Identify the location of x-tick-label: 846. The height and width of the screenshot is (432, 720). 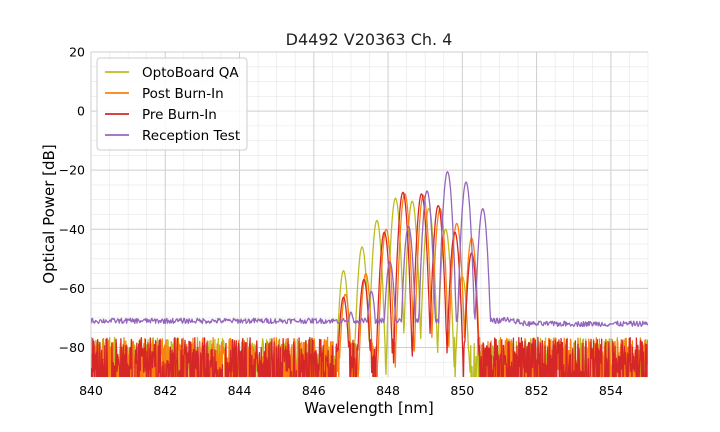
(314, 390).